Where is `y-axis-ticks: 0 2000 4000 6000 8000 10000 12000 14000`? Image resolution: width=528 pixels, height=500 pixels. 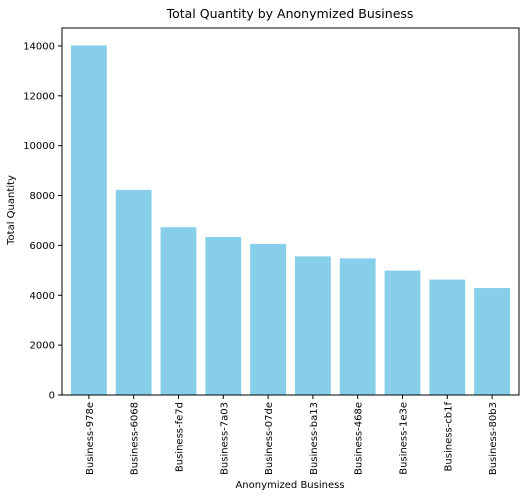 y-axis-ticks: 0 2000 4000 6000 8000 10000 12000 14000 is located at coordinates (42, 221).